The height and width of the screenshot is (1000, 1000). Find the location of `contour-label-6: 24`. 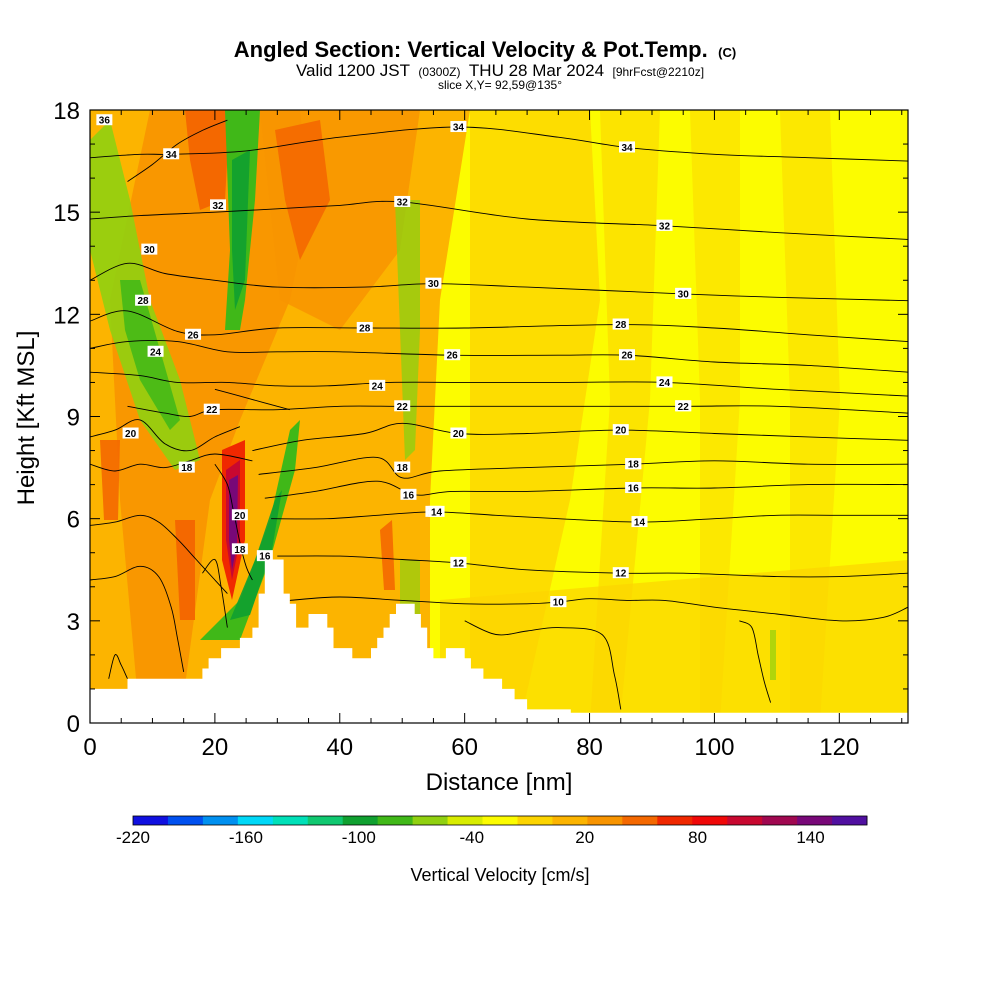

contour-label-6: 24 is located at coordinates (156, 352).